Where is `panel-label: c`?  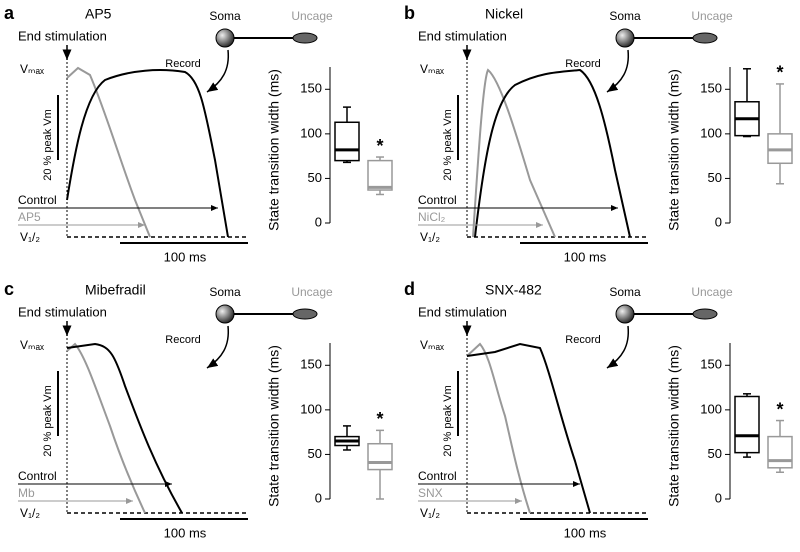
panel-label: c is located at coordinates (9, 289).